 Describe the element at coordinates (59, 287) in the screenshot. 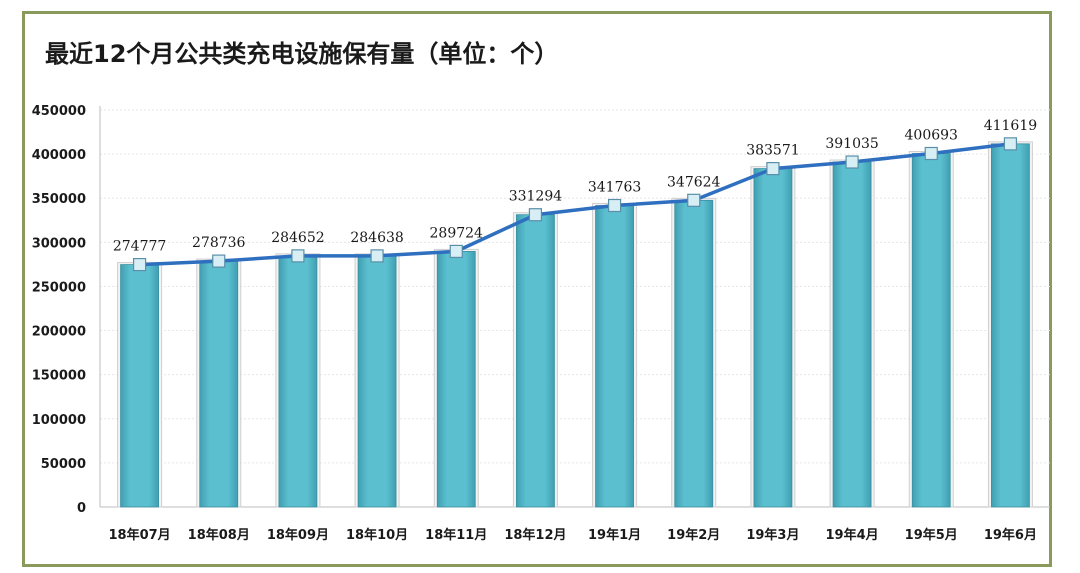

I see `y-tick-label: 250000` at that location.